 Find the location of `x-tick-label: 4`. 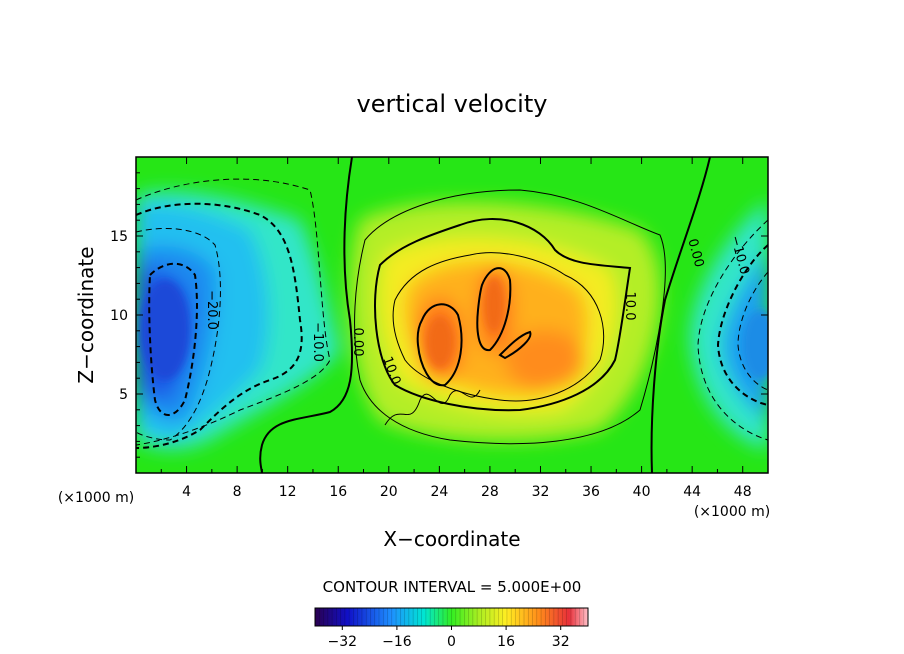

x-tick-label: 4 is located at coordinates (186, 492).